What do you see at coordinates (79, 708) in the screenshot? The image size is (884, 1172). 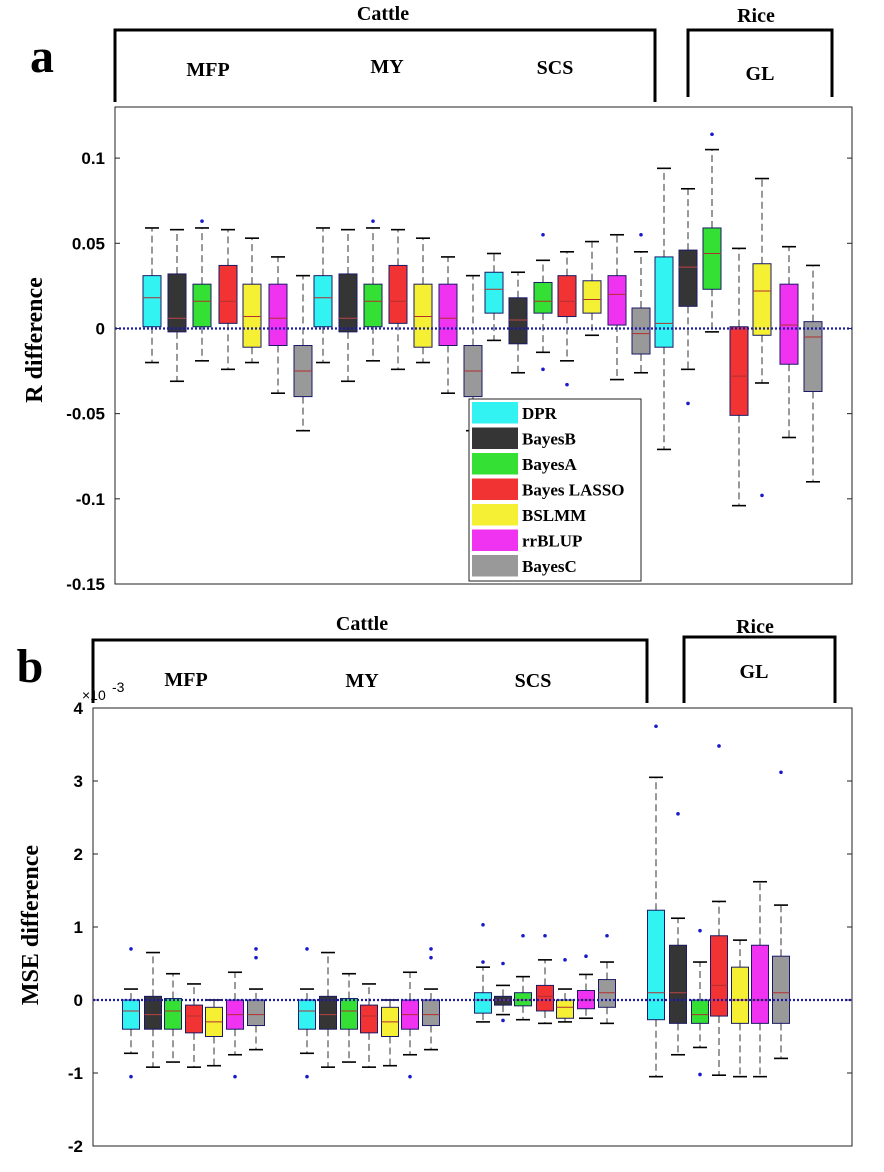 I see `y-tick-label: 4` at bounding box center [79, 708].